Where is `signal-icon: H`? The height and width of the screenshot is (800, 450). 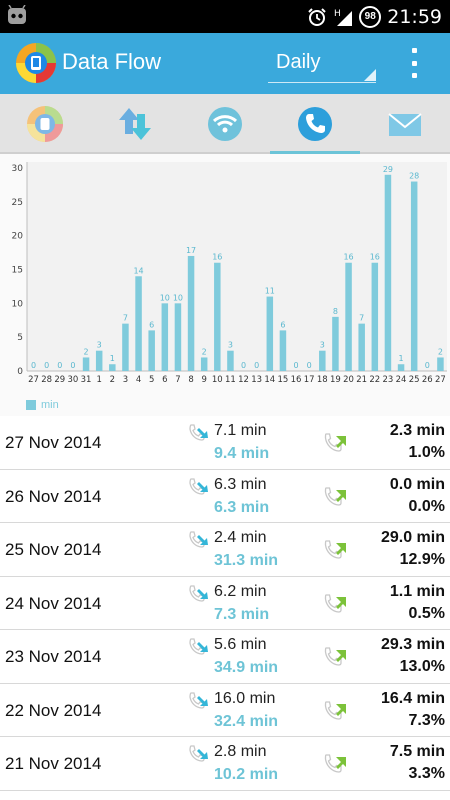 signal-icon: H is located at coordinates (343, 17).